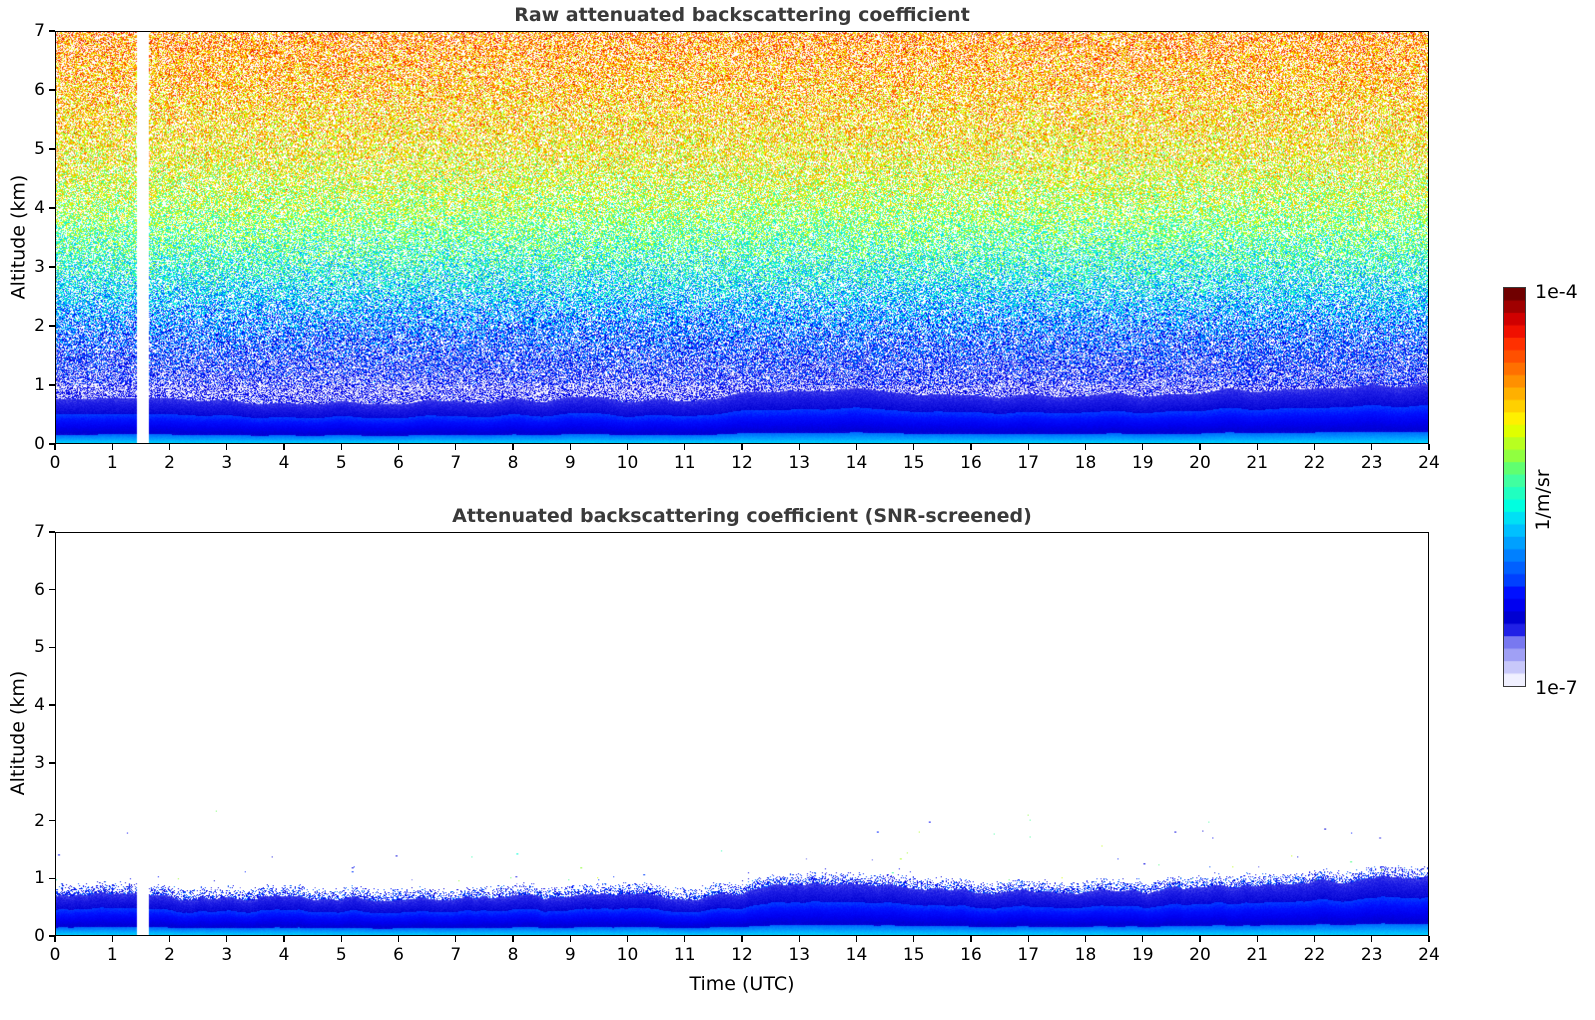 Image resolution: width=1595 pixels, height=1020 pixels. Describe the element at coordinates (1142, 955) in the screenshot. I see `x-tick-label: 19` at that location.